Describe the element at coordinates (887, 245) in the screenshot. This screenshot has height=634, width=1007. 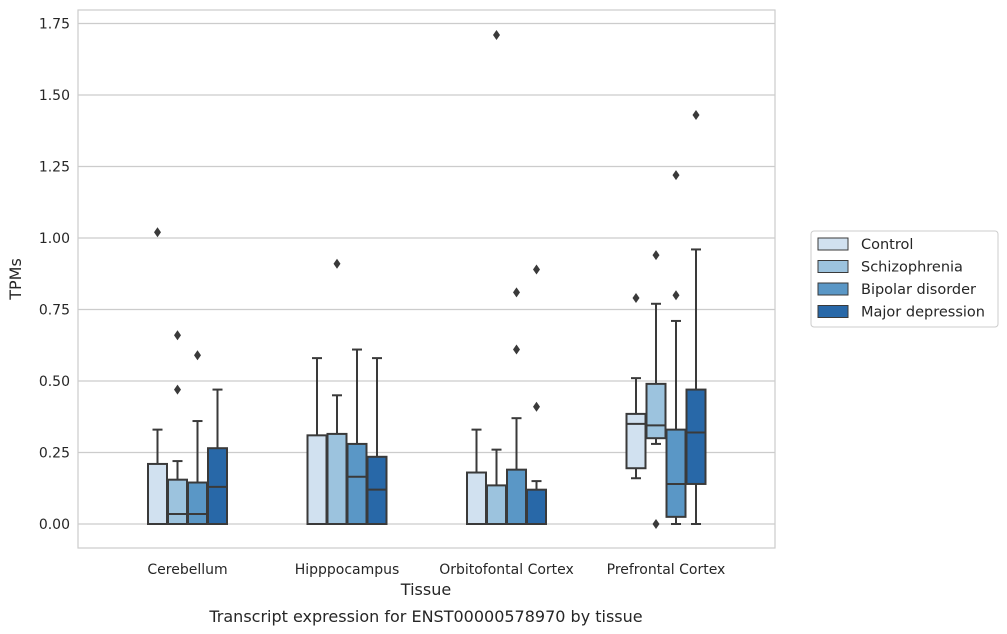
I see `legend-label: Control` at that location.